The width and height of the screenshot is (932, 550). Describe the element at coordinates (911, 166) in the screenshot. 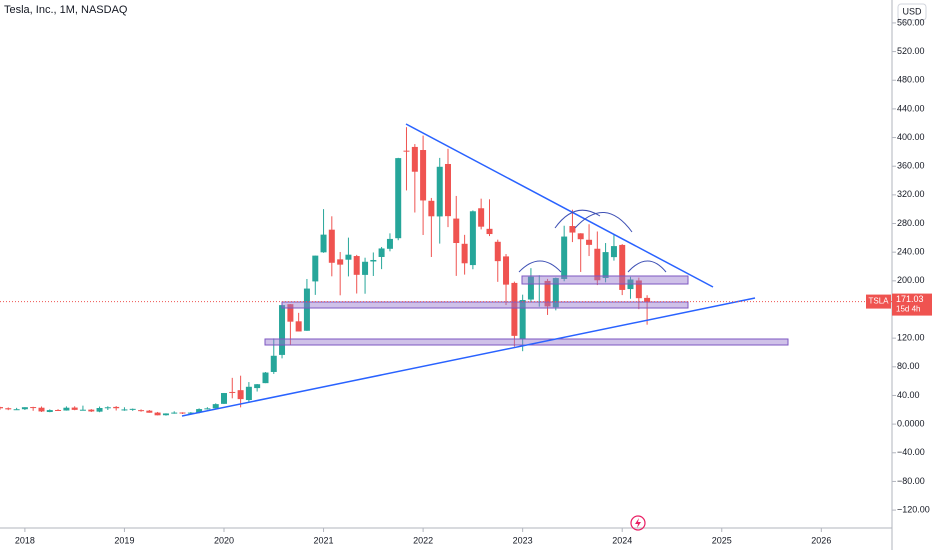

I see `y-tick-label: 360.00` at that location.